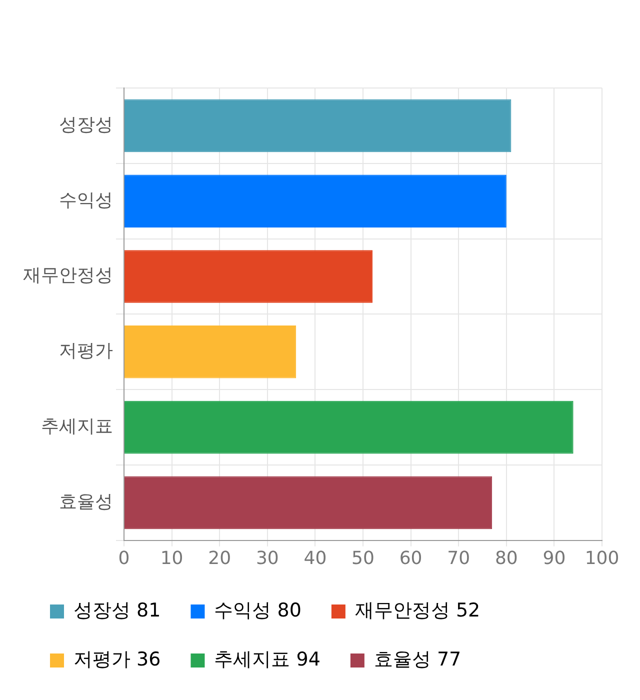 The width and height of the screenshot is (640, 700). What do you see at coordinates (86, 351) in the screenshot?
I see `y-tick-label: 저평가` at bounding box center [86, 351].